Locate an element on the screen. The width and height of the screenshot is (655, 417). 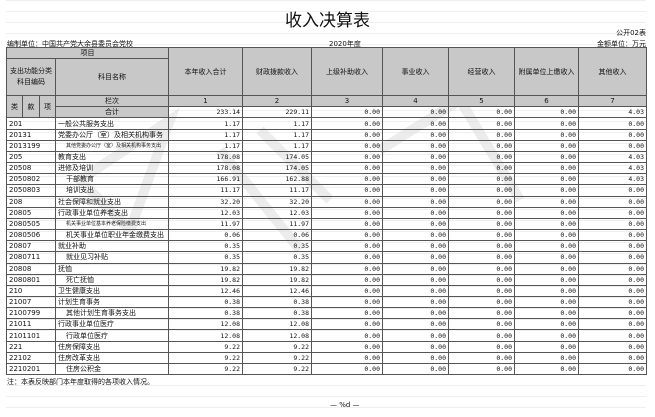
row-code: 2050803 is located at coordinates (31, 190).